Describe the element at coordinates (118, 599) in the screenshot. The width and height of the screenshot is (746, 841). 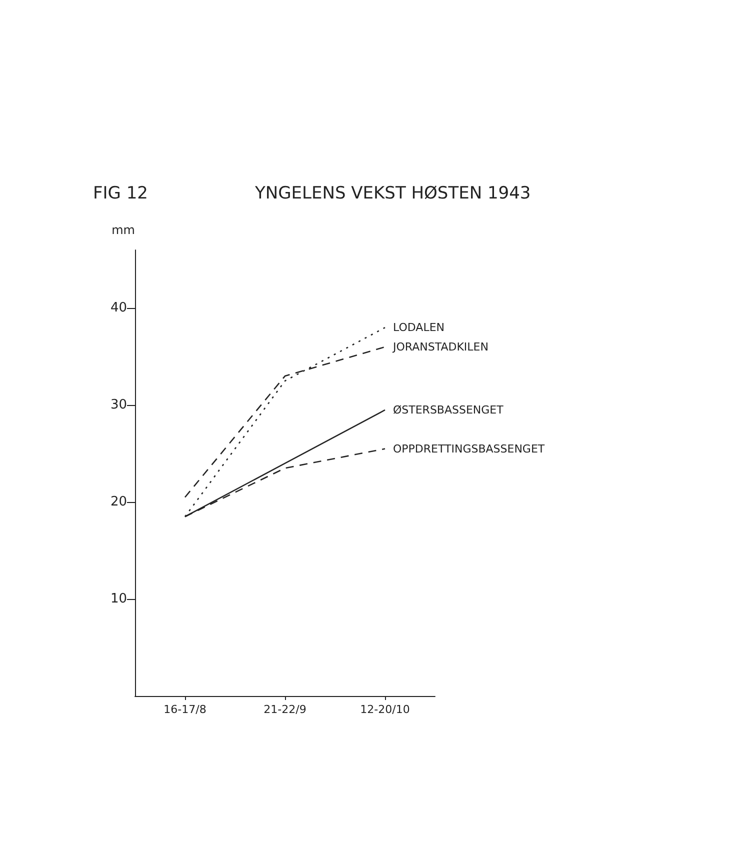
I see `y-tick-label: 10` at that location.